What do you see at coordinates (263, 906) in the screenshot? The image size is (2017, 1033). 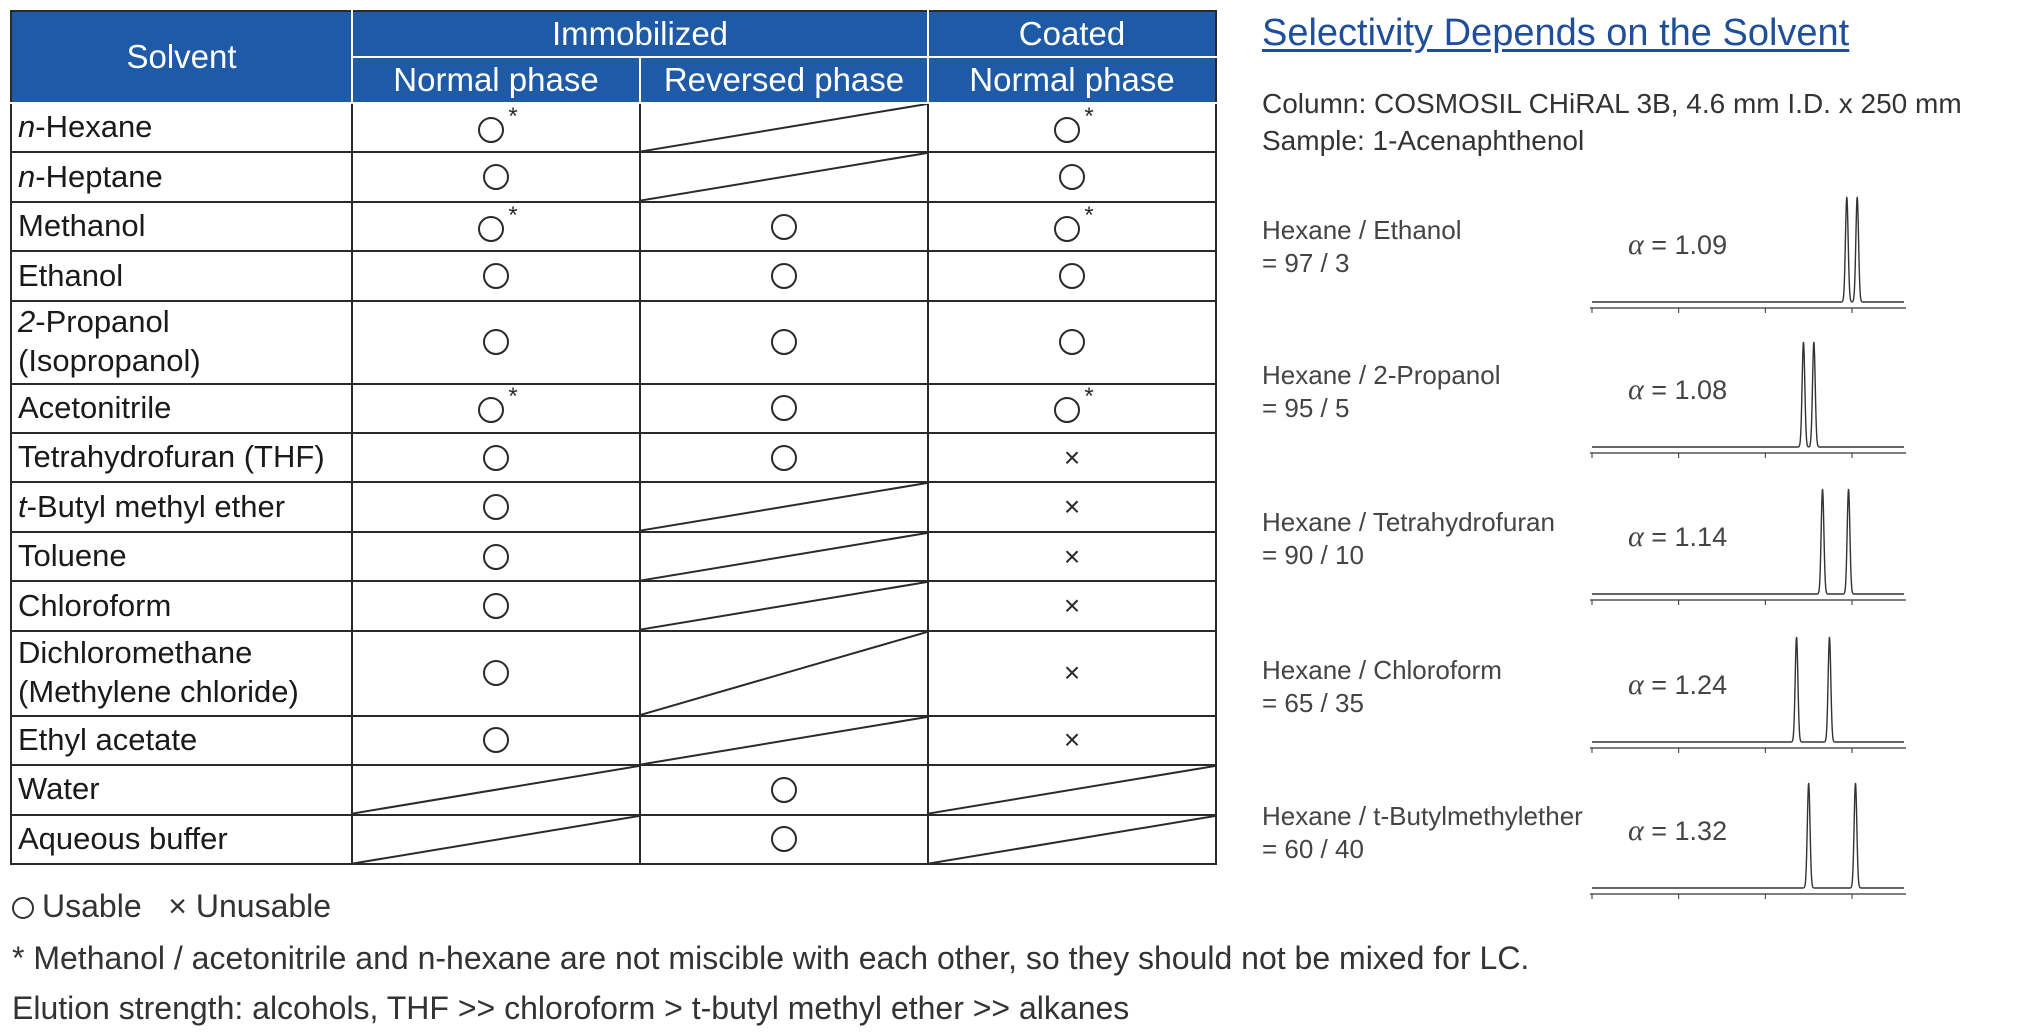 I see `legend-unusable: Unusable` at bounding box center [263, 906].